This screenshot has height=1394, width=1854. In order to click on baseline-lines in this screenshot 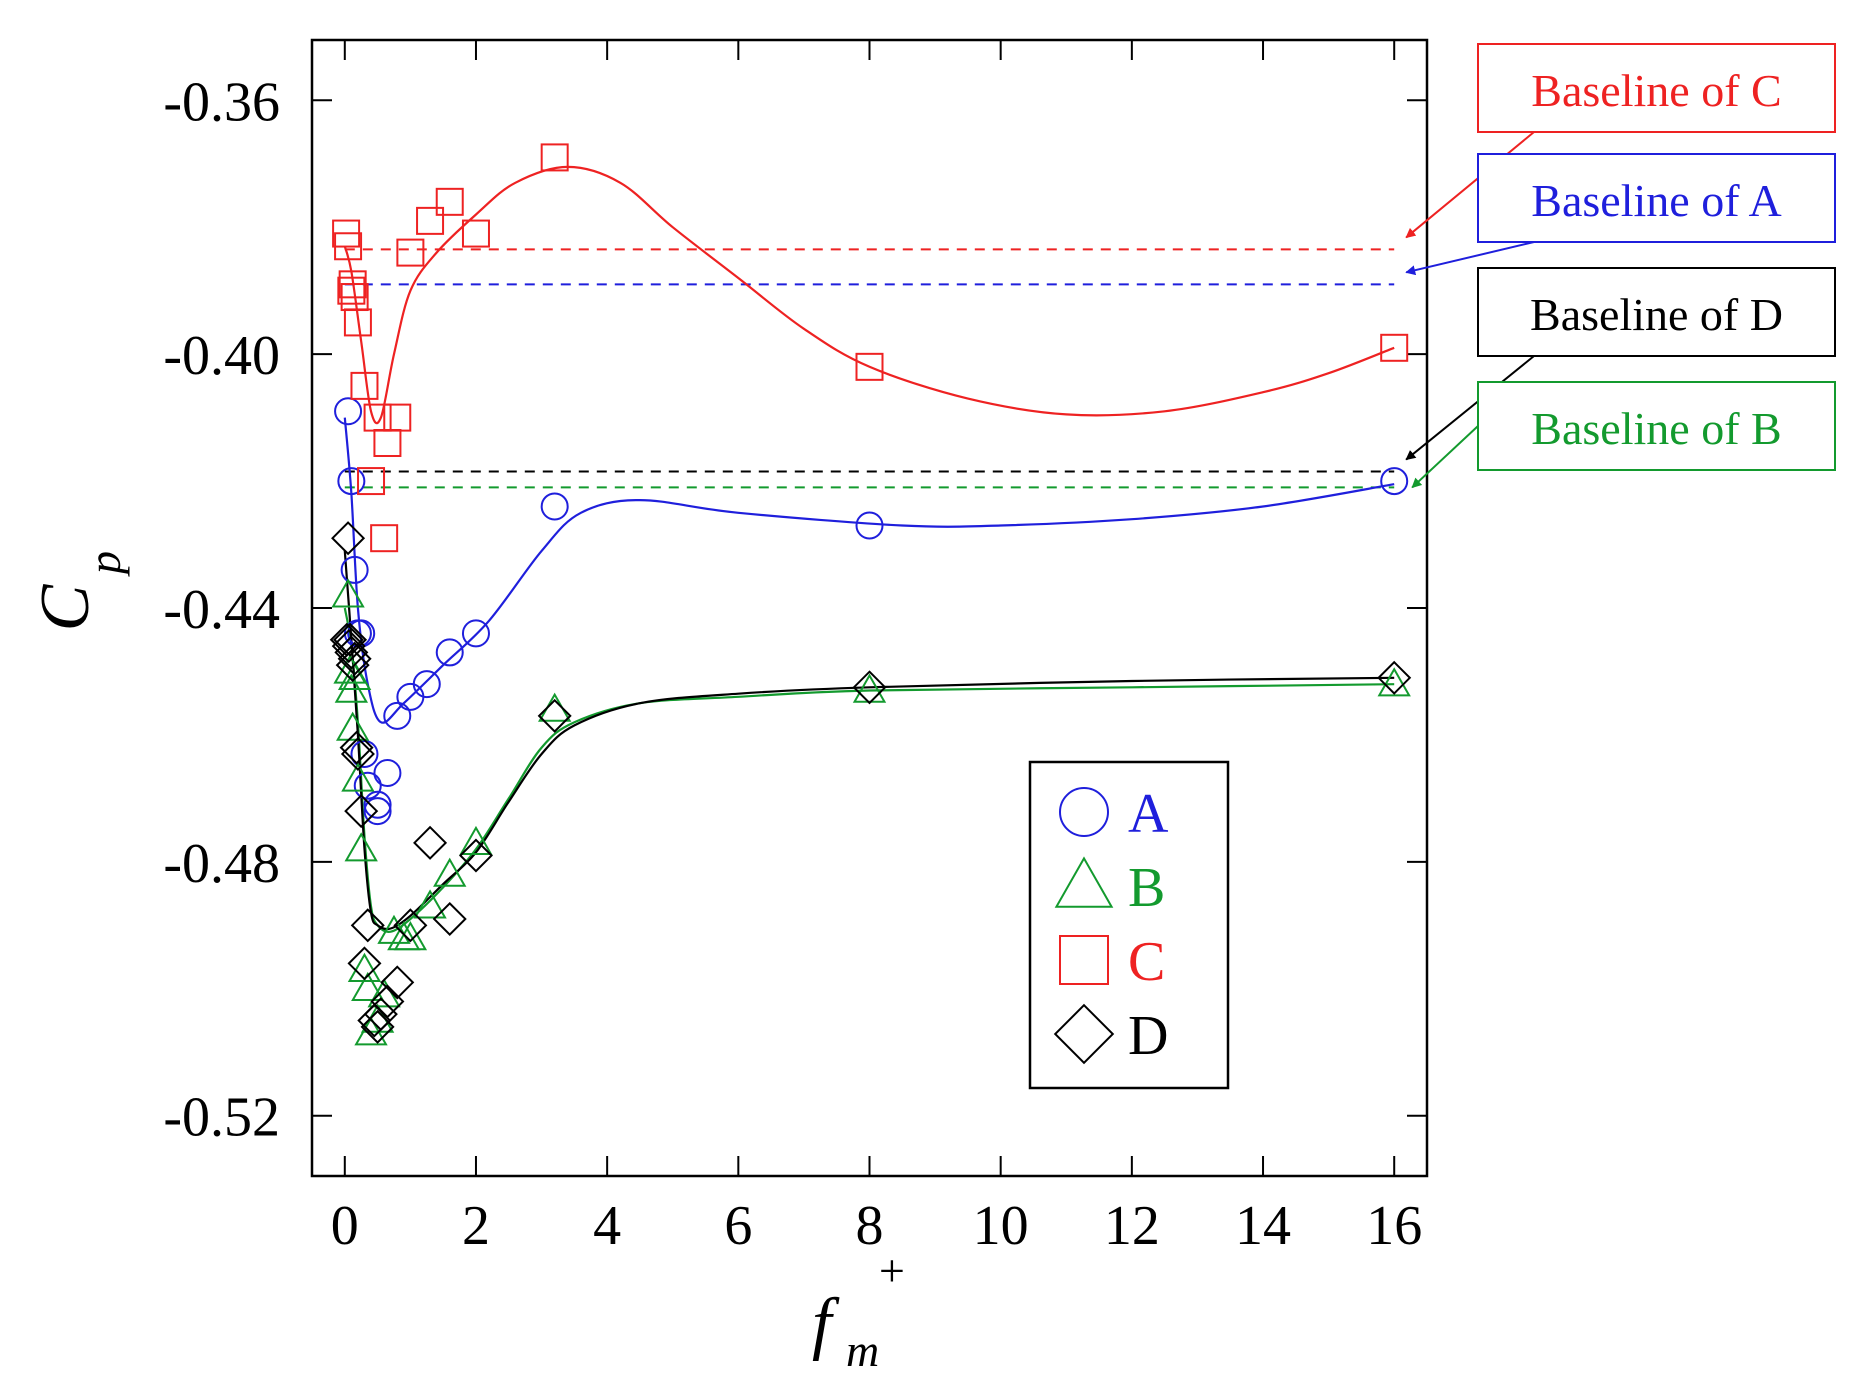, I will do `click(869, 368)`.